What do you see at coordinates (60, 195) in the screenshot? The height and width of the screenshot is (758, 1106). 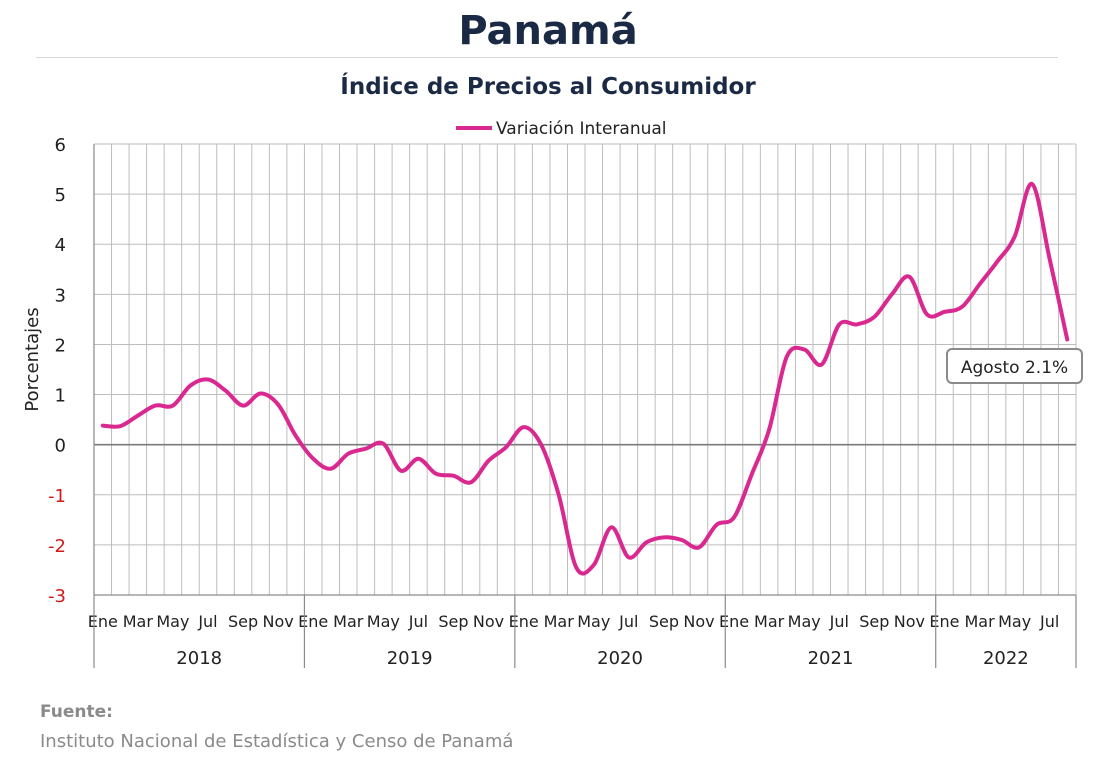 I see `y-tick-label: 5` at bounding box center [60, 195].